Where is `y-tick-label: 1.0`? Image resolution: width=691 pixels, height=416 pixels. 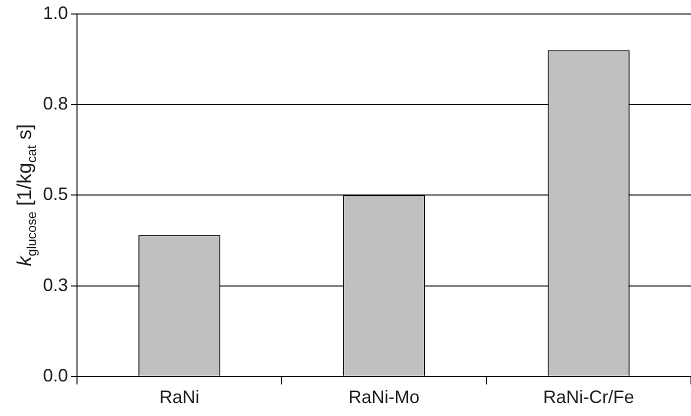 y-tick-label: 1.0 is located at coordinates (55, 12).